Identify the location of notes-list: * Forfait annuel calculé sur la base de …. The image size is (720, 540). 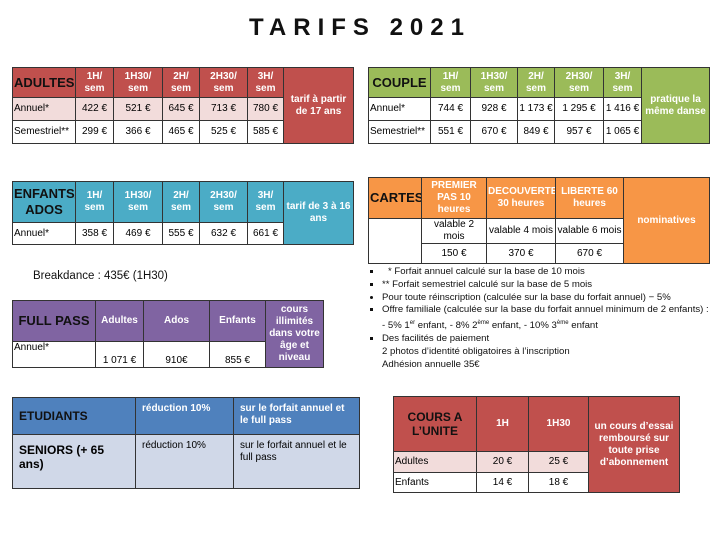
(542, 319).